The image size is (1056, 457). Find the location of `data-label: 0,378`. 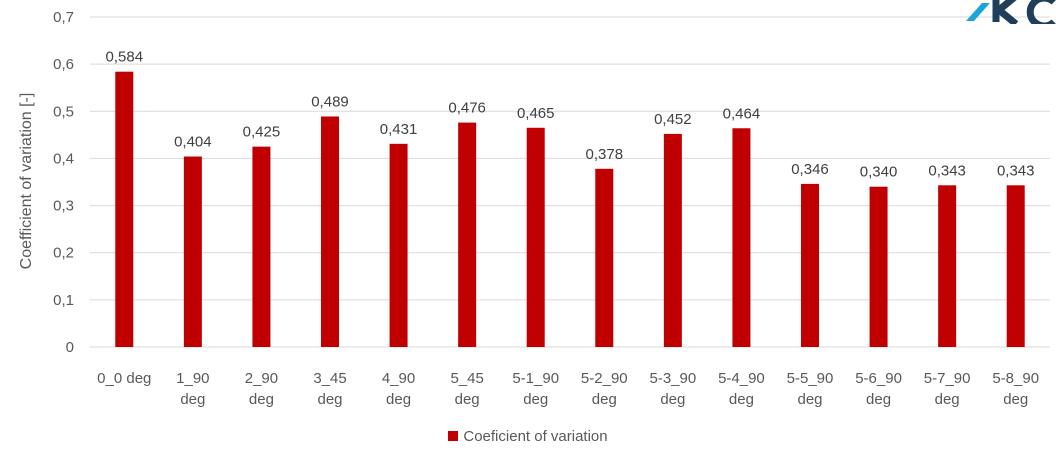

data-label: 0,378 is located at coordinates (605, 154).